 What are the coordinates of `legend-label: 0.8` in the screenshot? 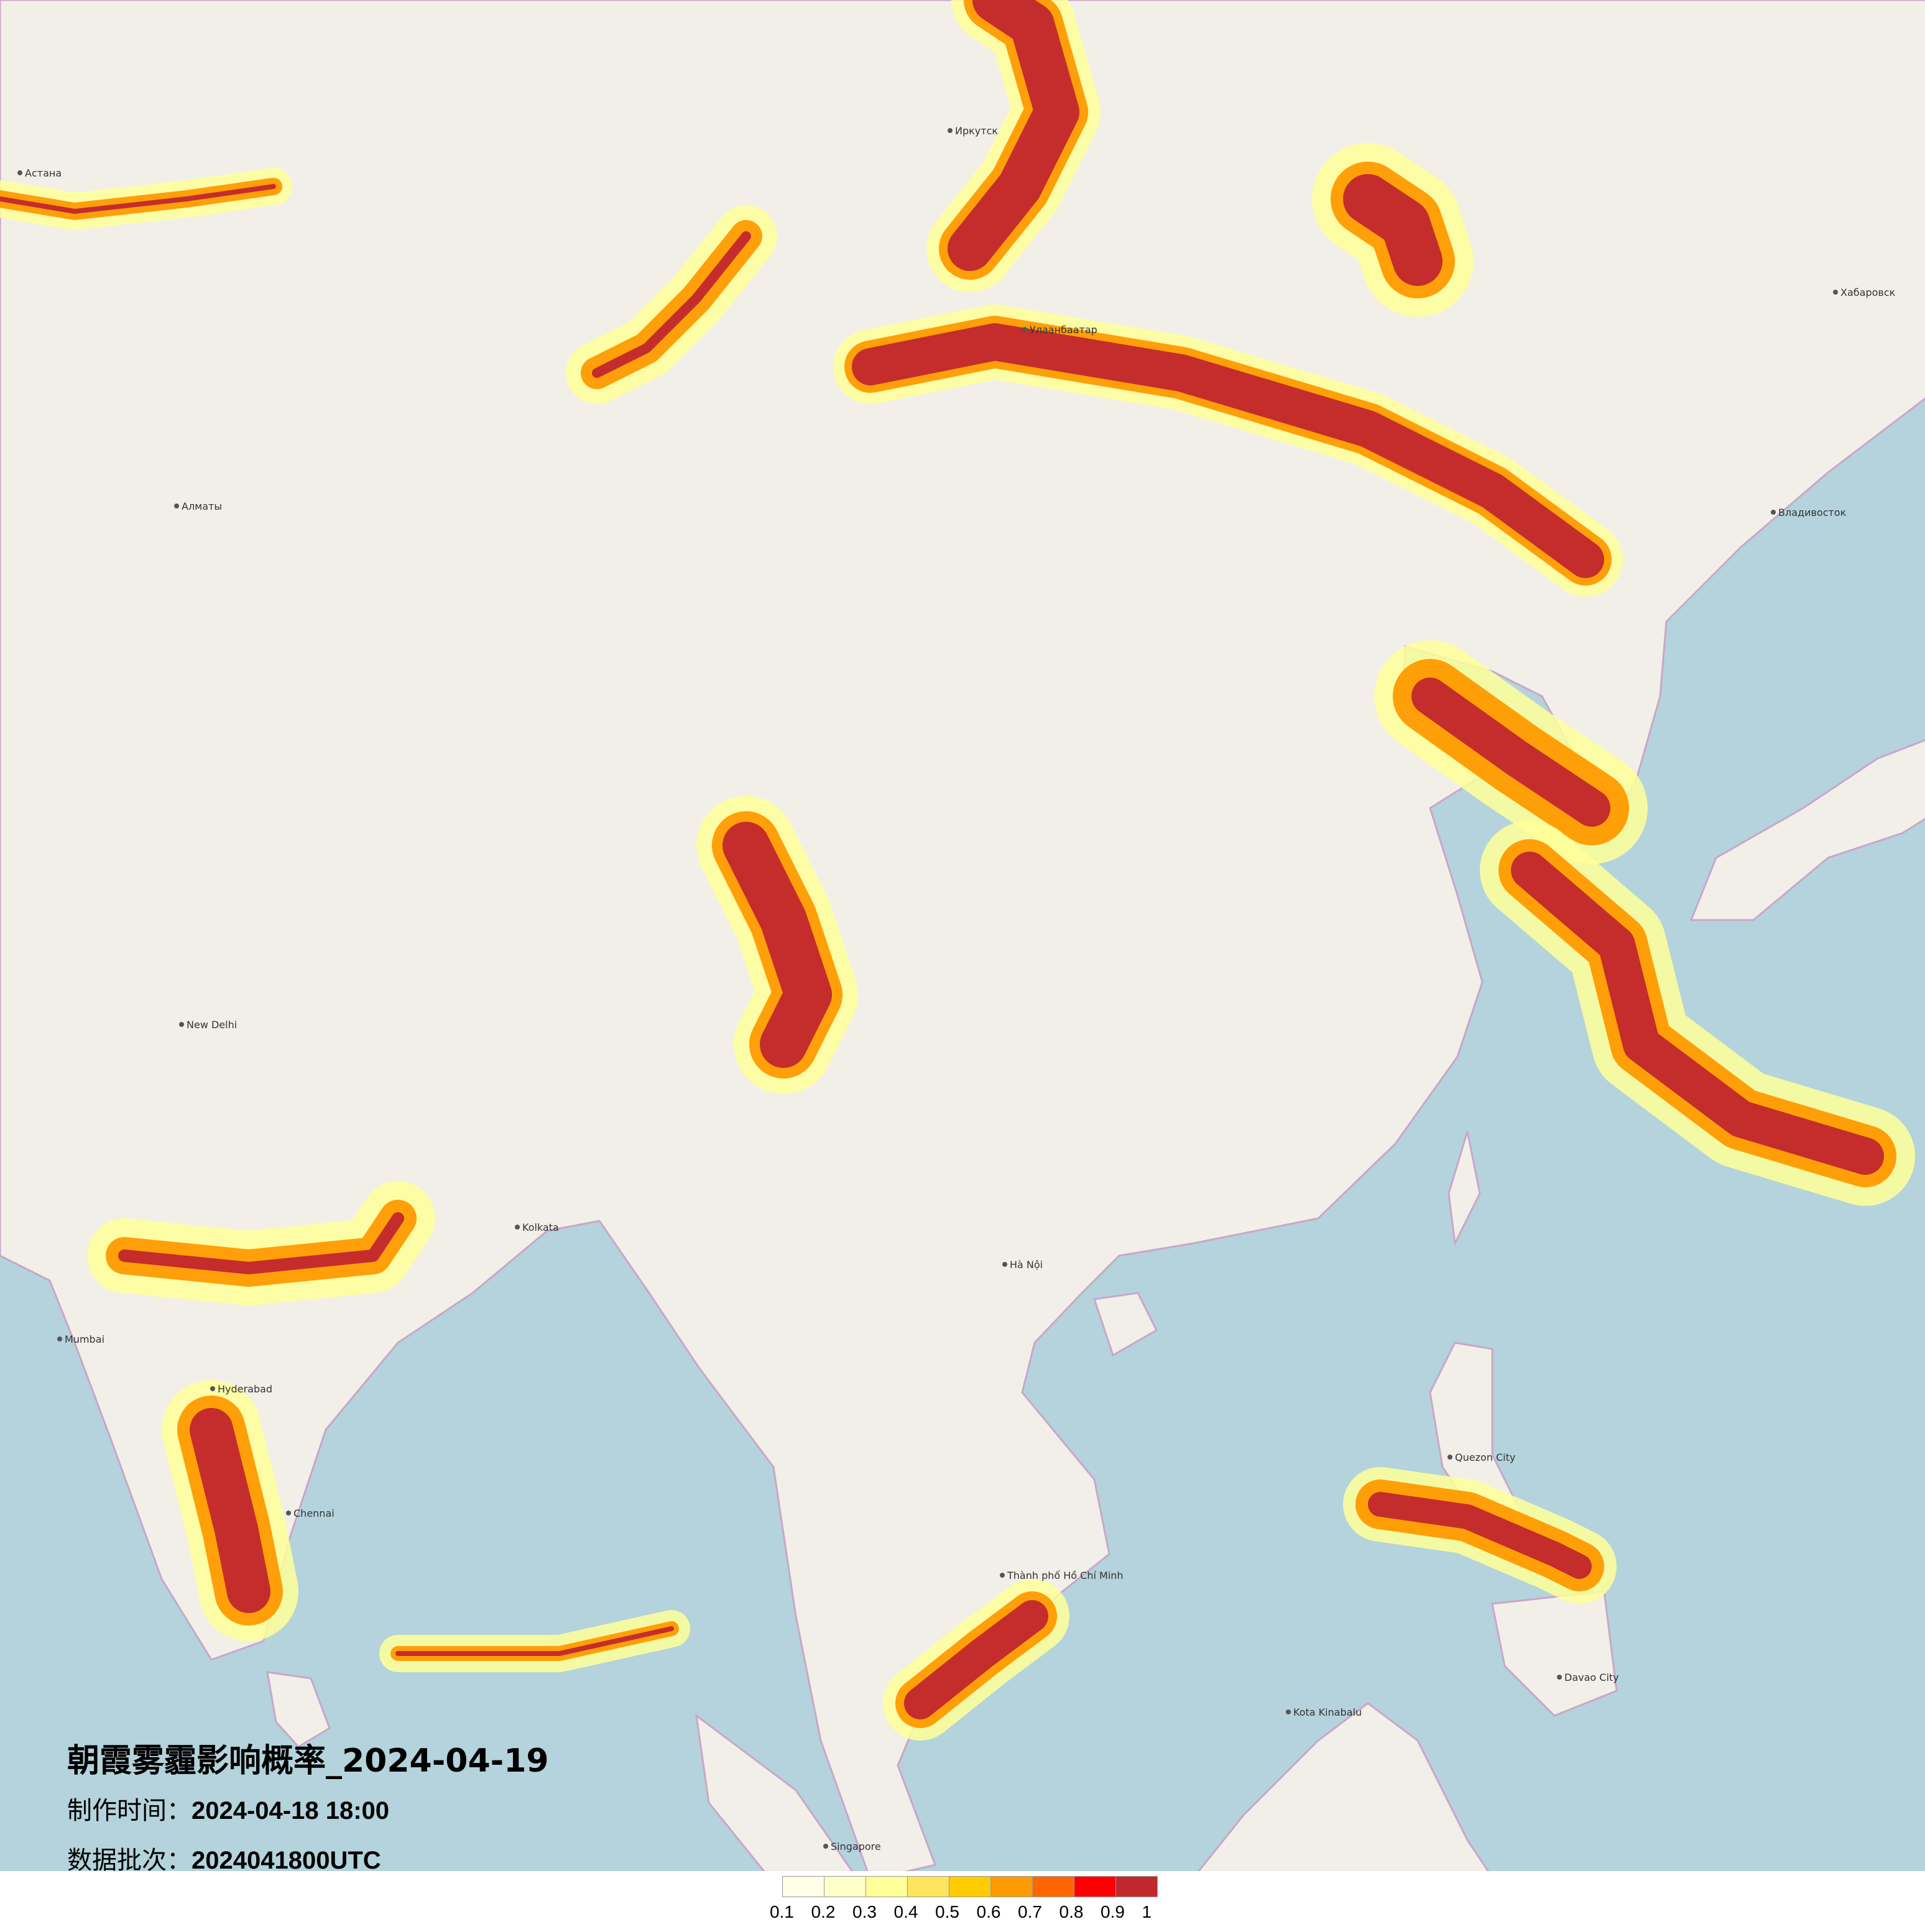 It's located at (1071, 1911).